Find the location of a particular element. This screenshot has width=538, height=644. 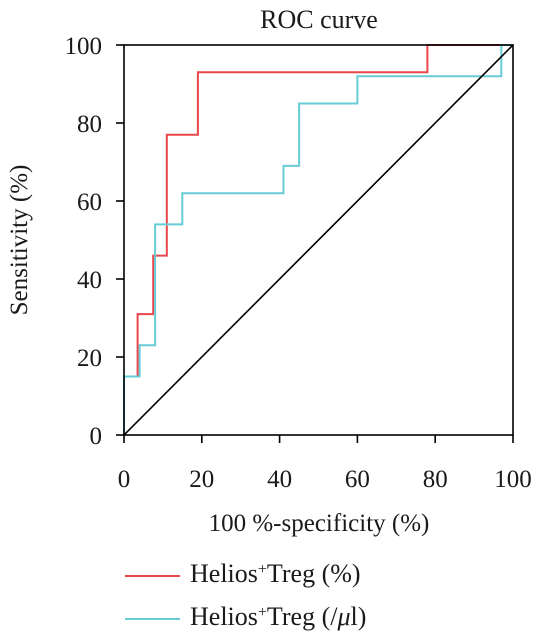

y-tick-label: 80 is located at coordinates (89, 124).